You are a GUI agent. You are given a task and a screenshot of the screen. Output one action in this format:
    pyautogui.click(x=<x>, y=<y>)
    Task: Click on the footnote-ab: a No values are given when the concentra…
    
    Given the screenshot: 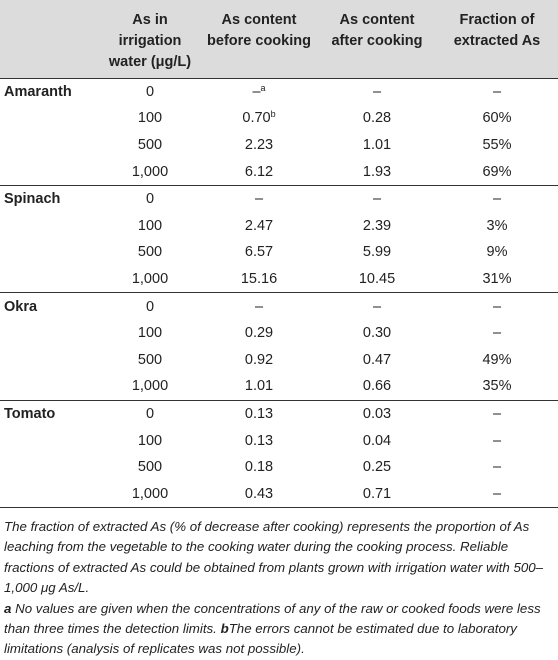 What is the action you would take?
    pyautogui.click(x=279, y=629)
    